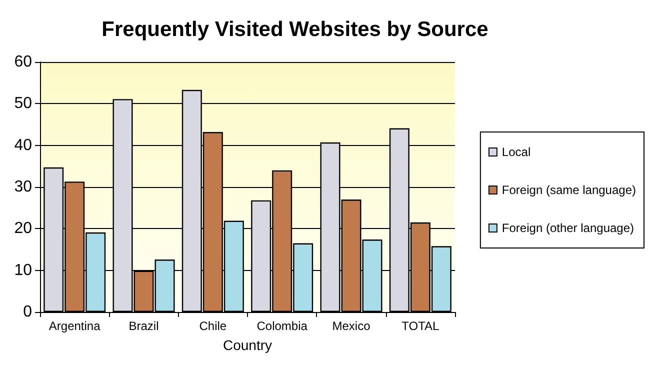 This screenshot has height=380, width=656. Describe the element at coordinates (27, 312) in the screenshot. I see `y-tick-label: 0` at that location.